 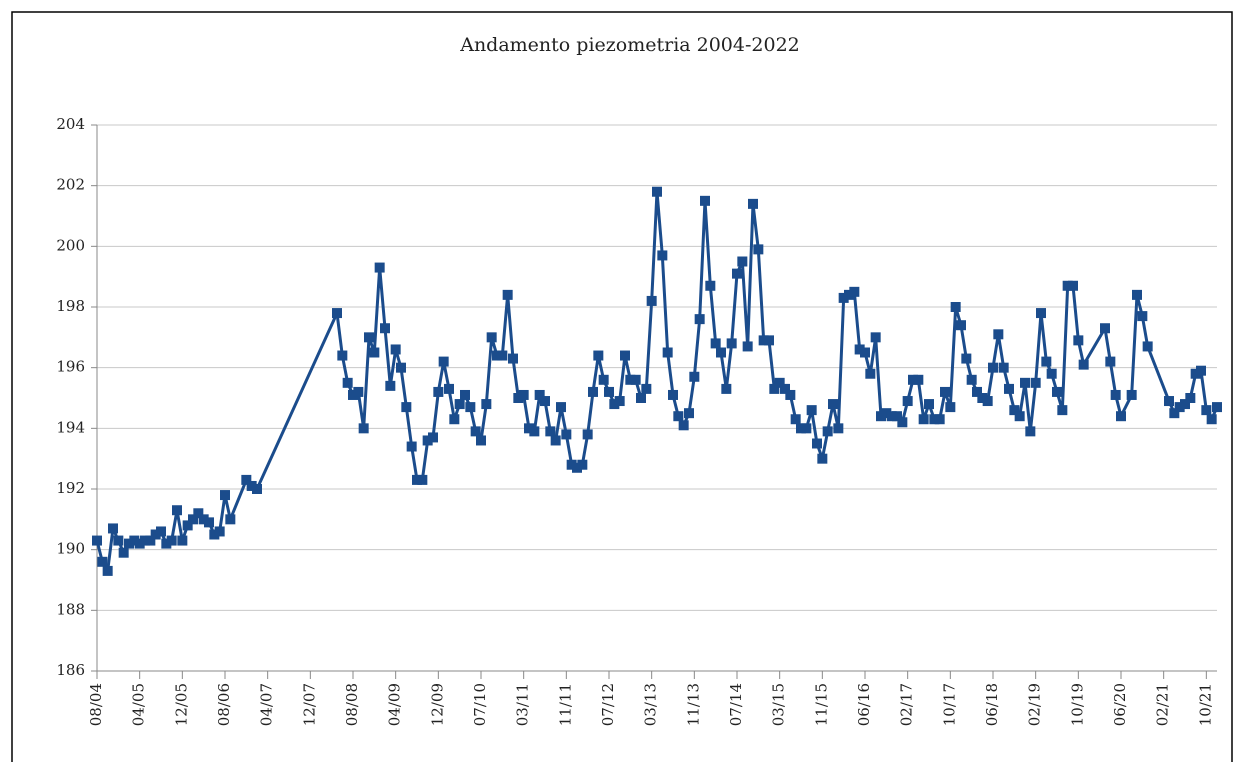 I want to click on x-tick-label: 10/21, so click(x=1205, y=704).